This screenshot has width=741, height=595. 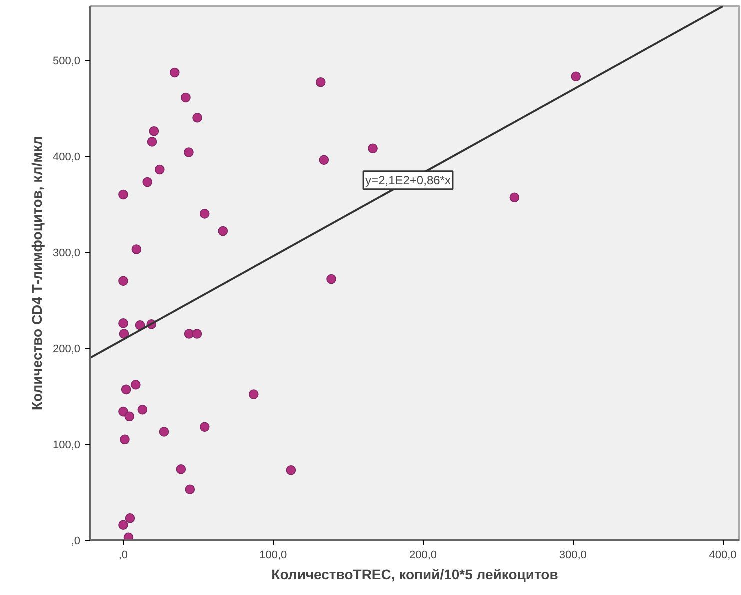 I want to click on y-tick-label: 500,0, so click(x=66, y=61).